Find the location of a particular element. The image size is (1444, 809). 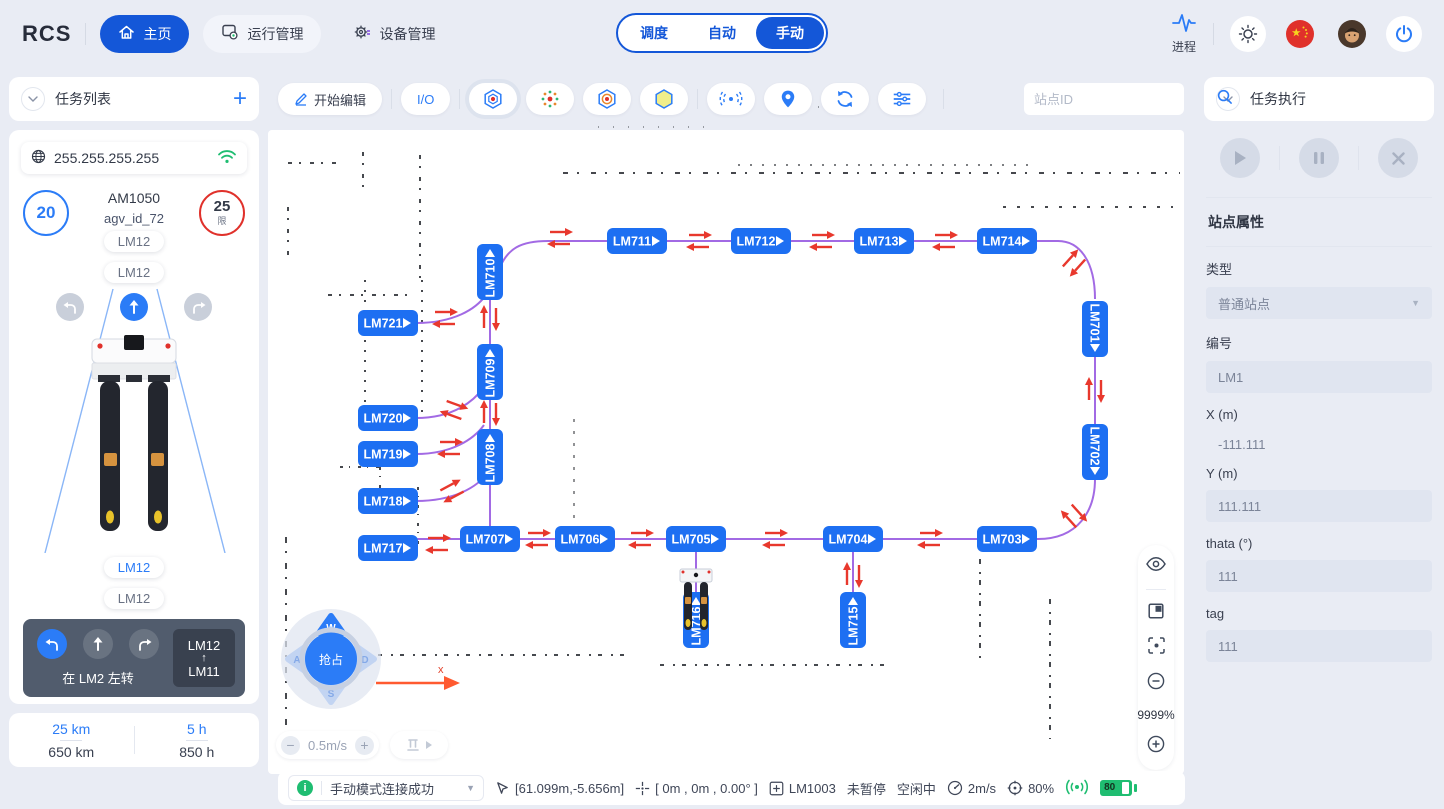

map-station: LM713 is located at coordinates (884, 241).